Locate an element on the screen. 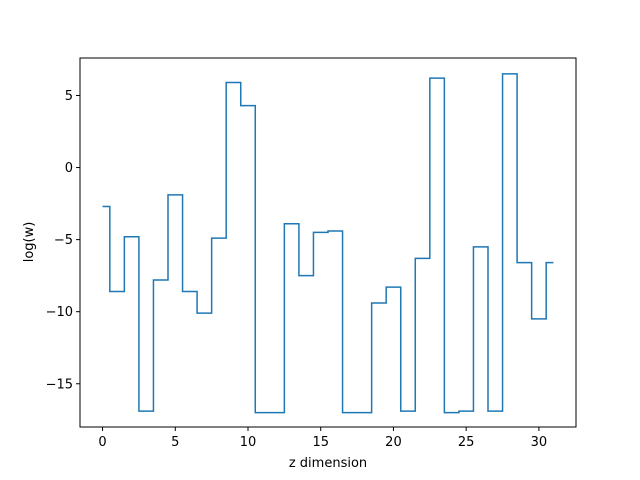  x-tick-label: 30 is located at coordinates (539, 442).